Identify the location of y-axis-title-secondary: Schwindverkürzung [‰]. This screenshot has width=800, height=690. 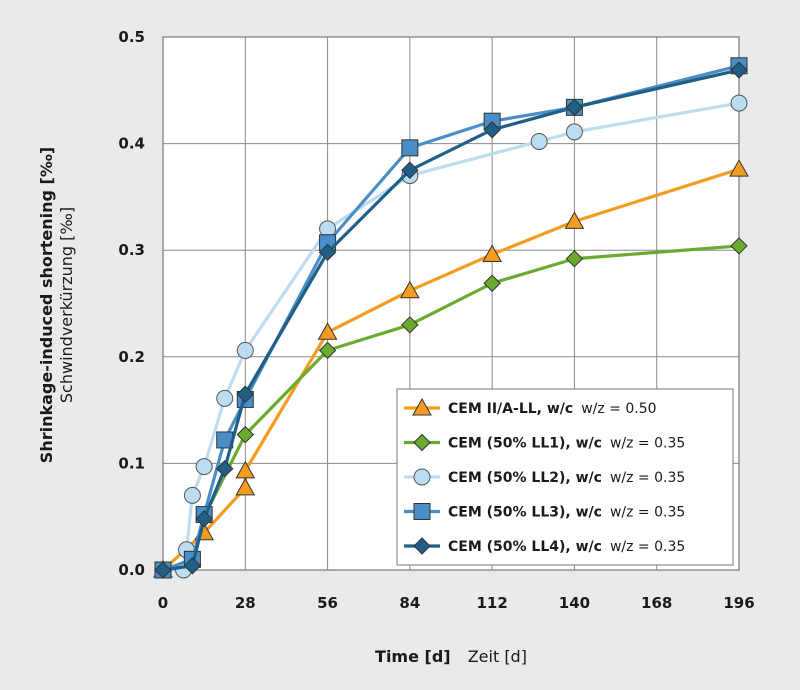
(66, 305).